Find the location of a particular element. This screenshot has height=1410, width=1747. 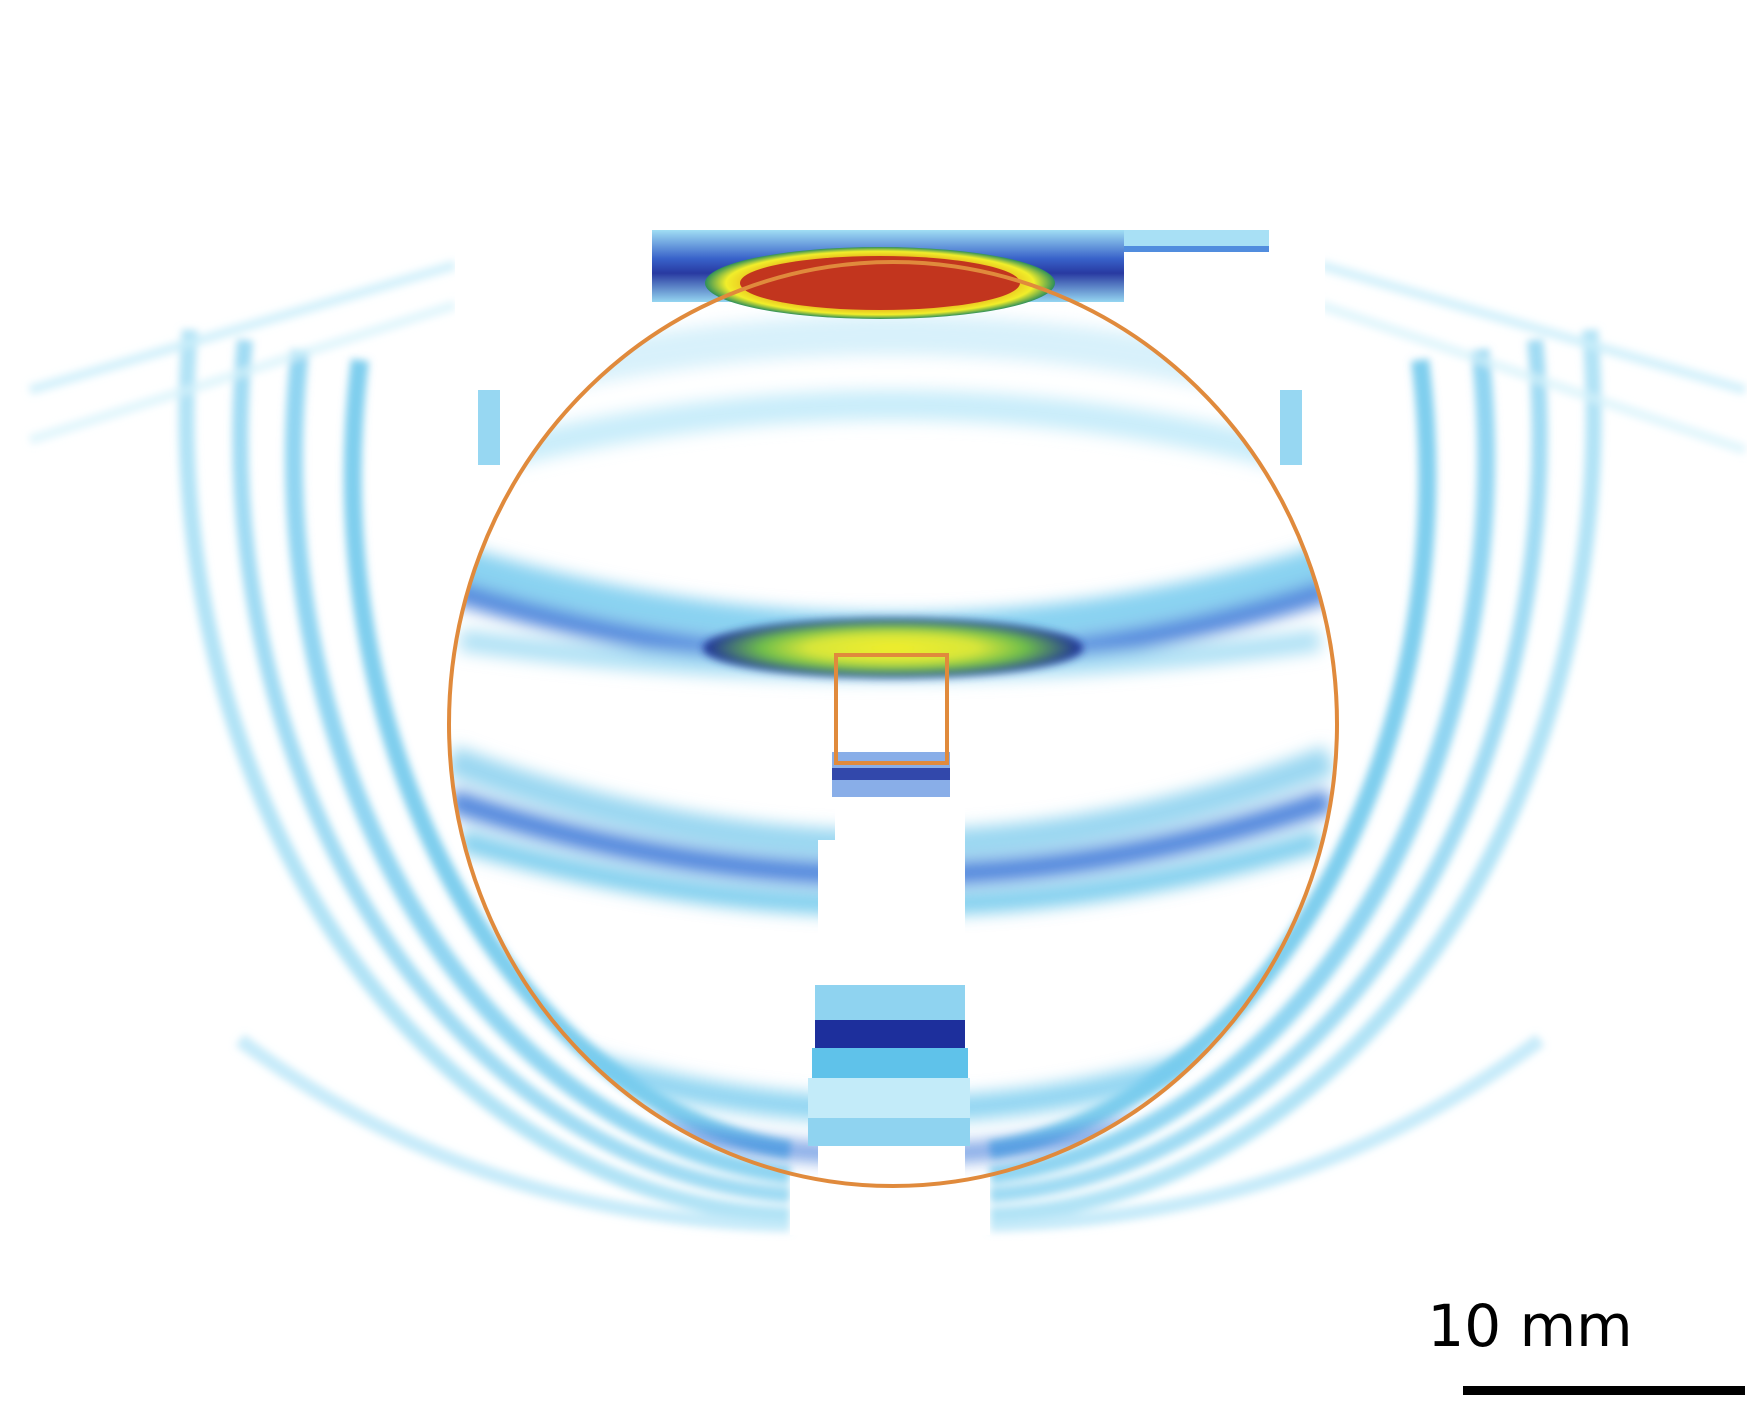

scale-bar-label: 10 mm is located at coordinates (1530, 1326).